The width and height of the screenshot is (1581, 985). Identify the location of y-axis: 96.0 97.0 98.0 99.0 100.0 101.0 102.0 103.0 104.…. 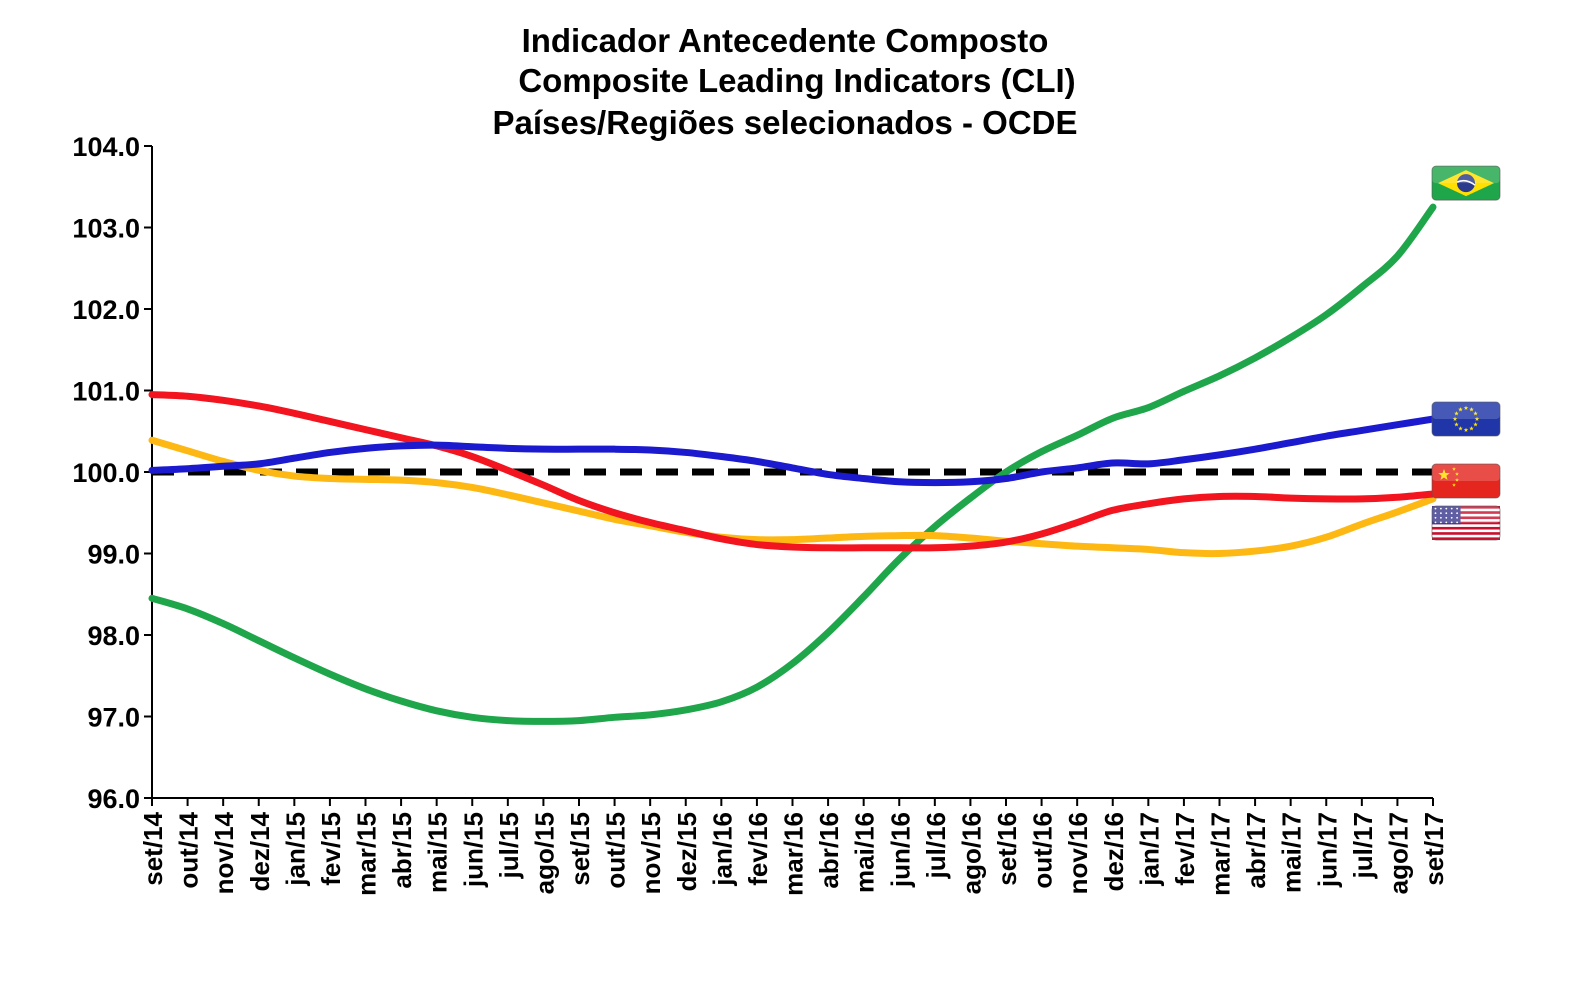
(112, 473).